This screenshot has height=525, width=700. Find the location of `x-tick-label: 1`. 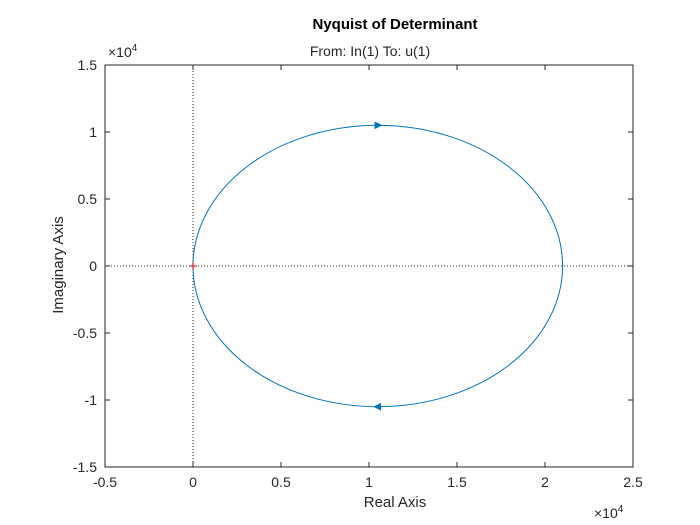

x-tick-label: 1 is located at coordinates (369, 482).